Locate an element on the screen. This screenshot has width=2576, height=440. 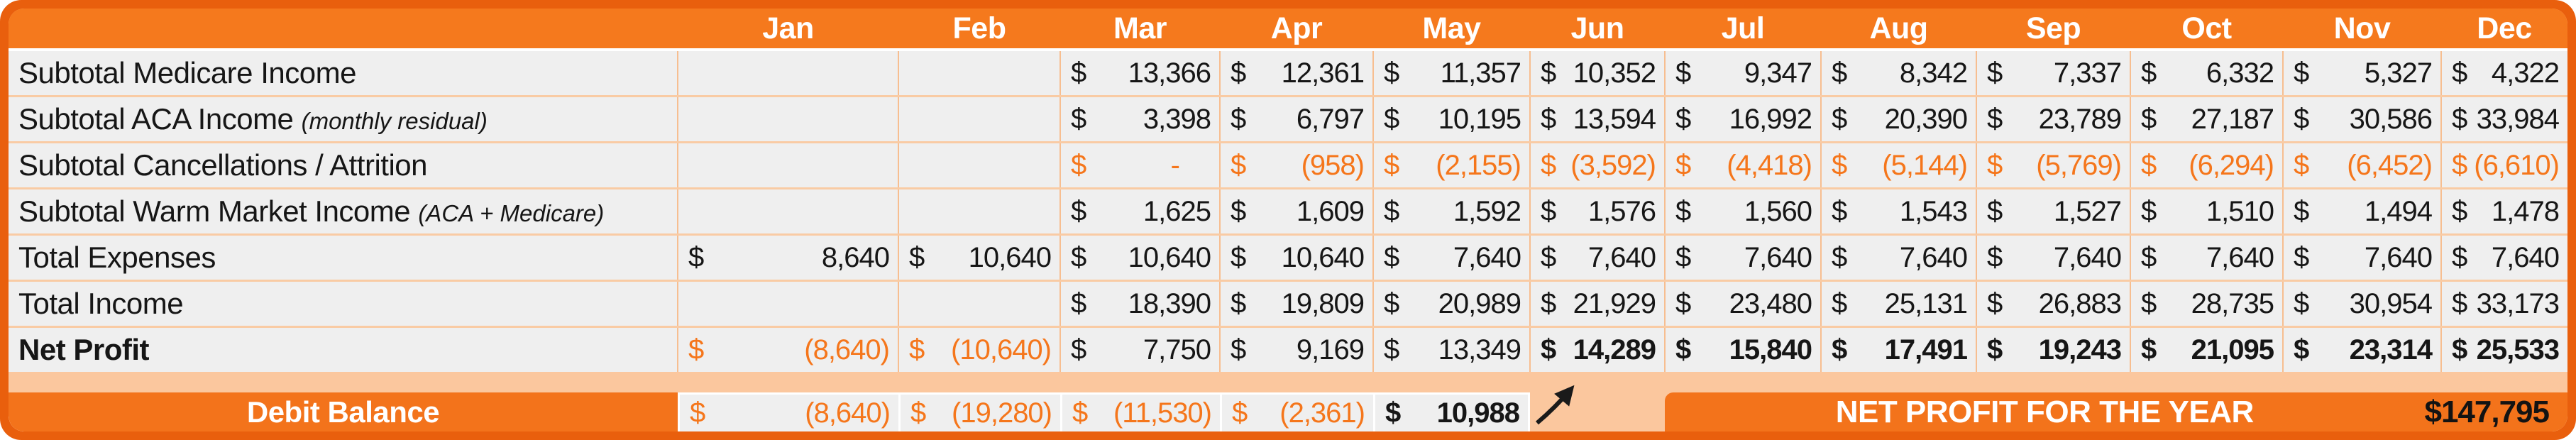
cell-expenses-jul: $7,640 is located at coordinates (1742, 258).